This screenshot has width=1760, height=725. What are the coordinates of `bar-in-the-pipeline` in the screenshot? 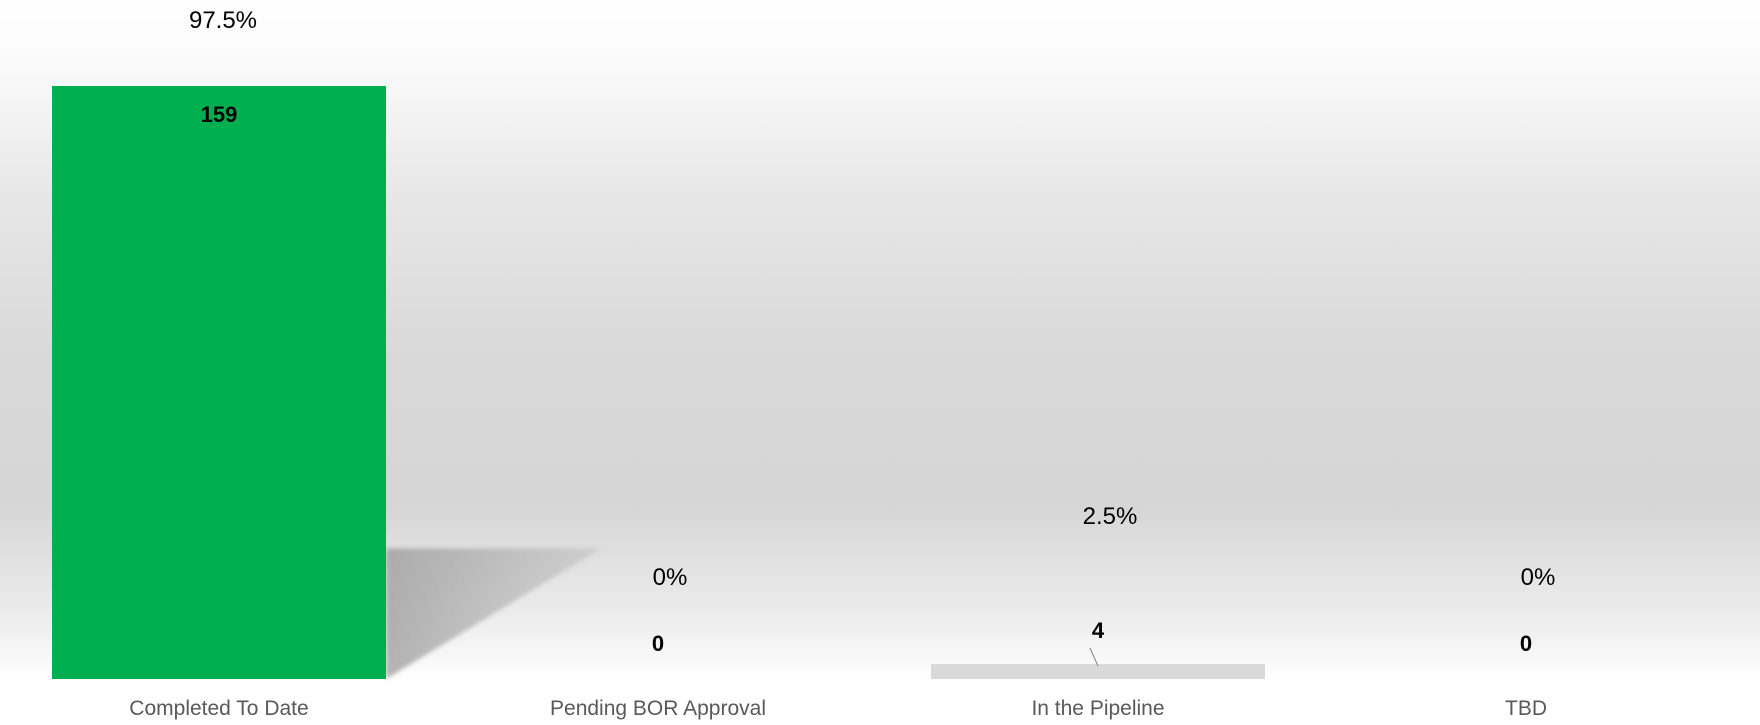 It's located at (1098, 671).